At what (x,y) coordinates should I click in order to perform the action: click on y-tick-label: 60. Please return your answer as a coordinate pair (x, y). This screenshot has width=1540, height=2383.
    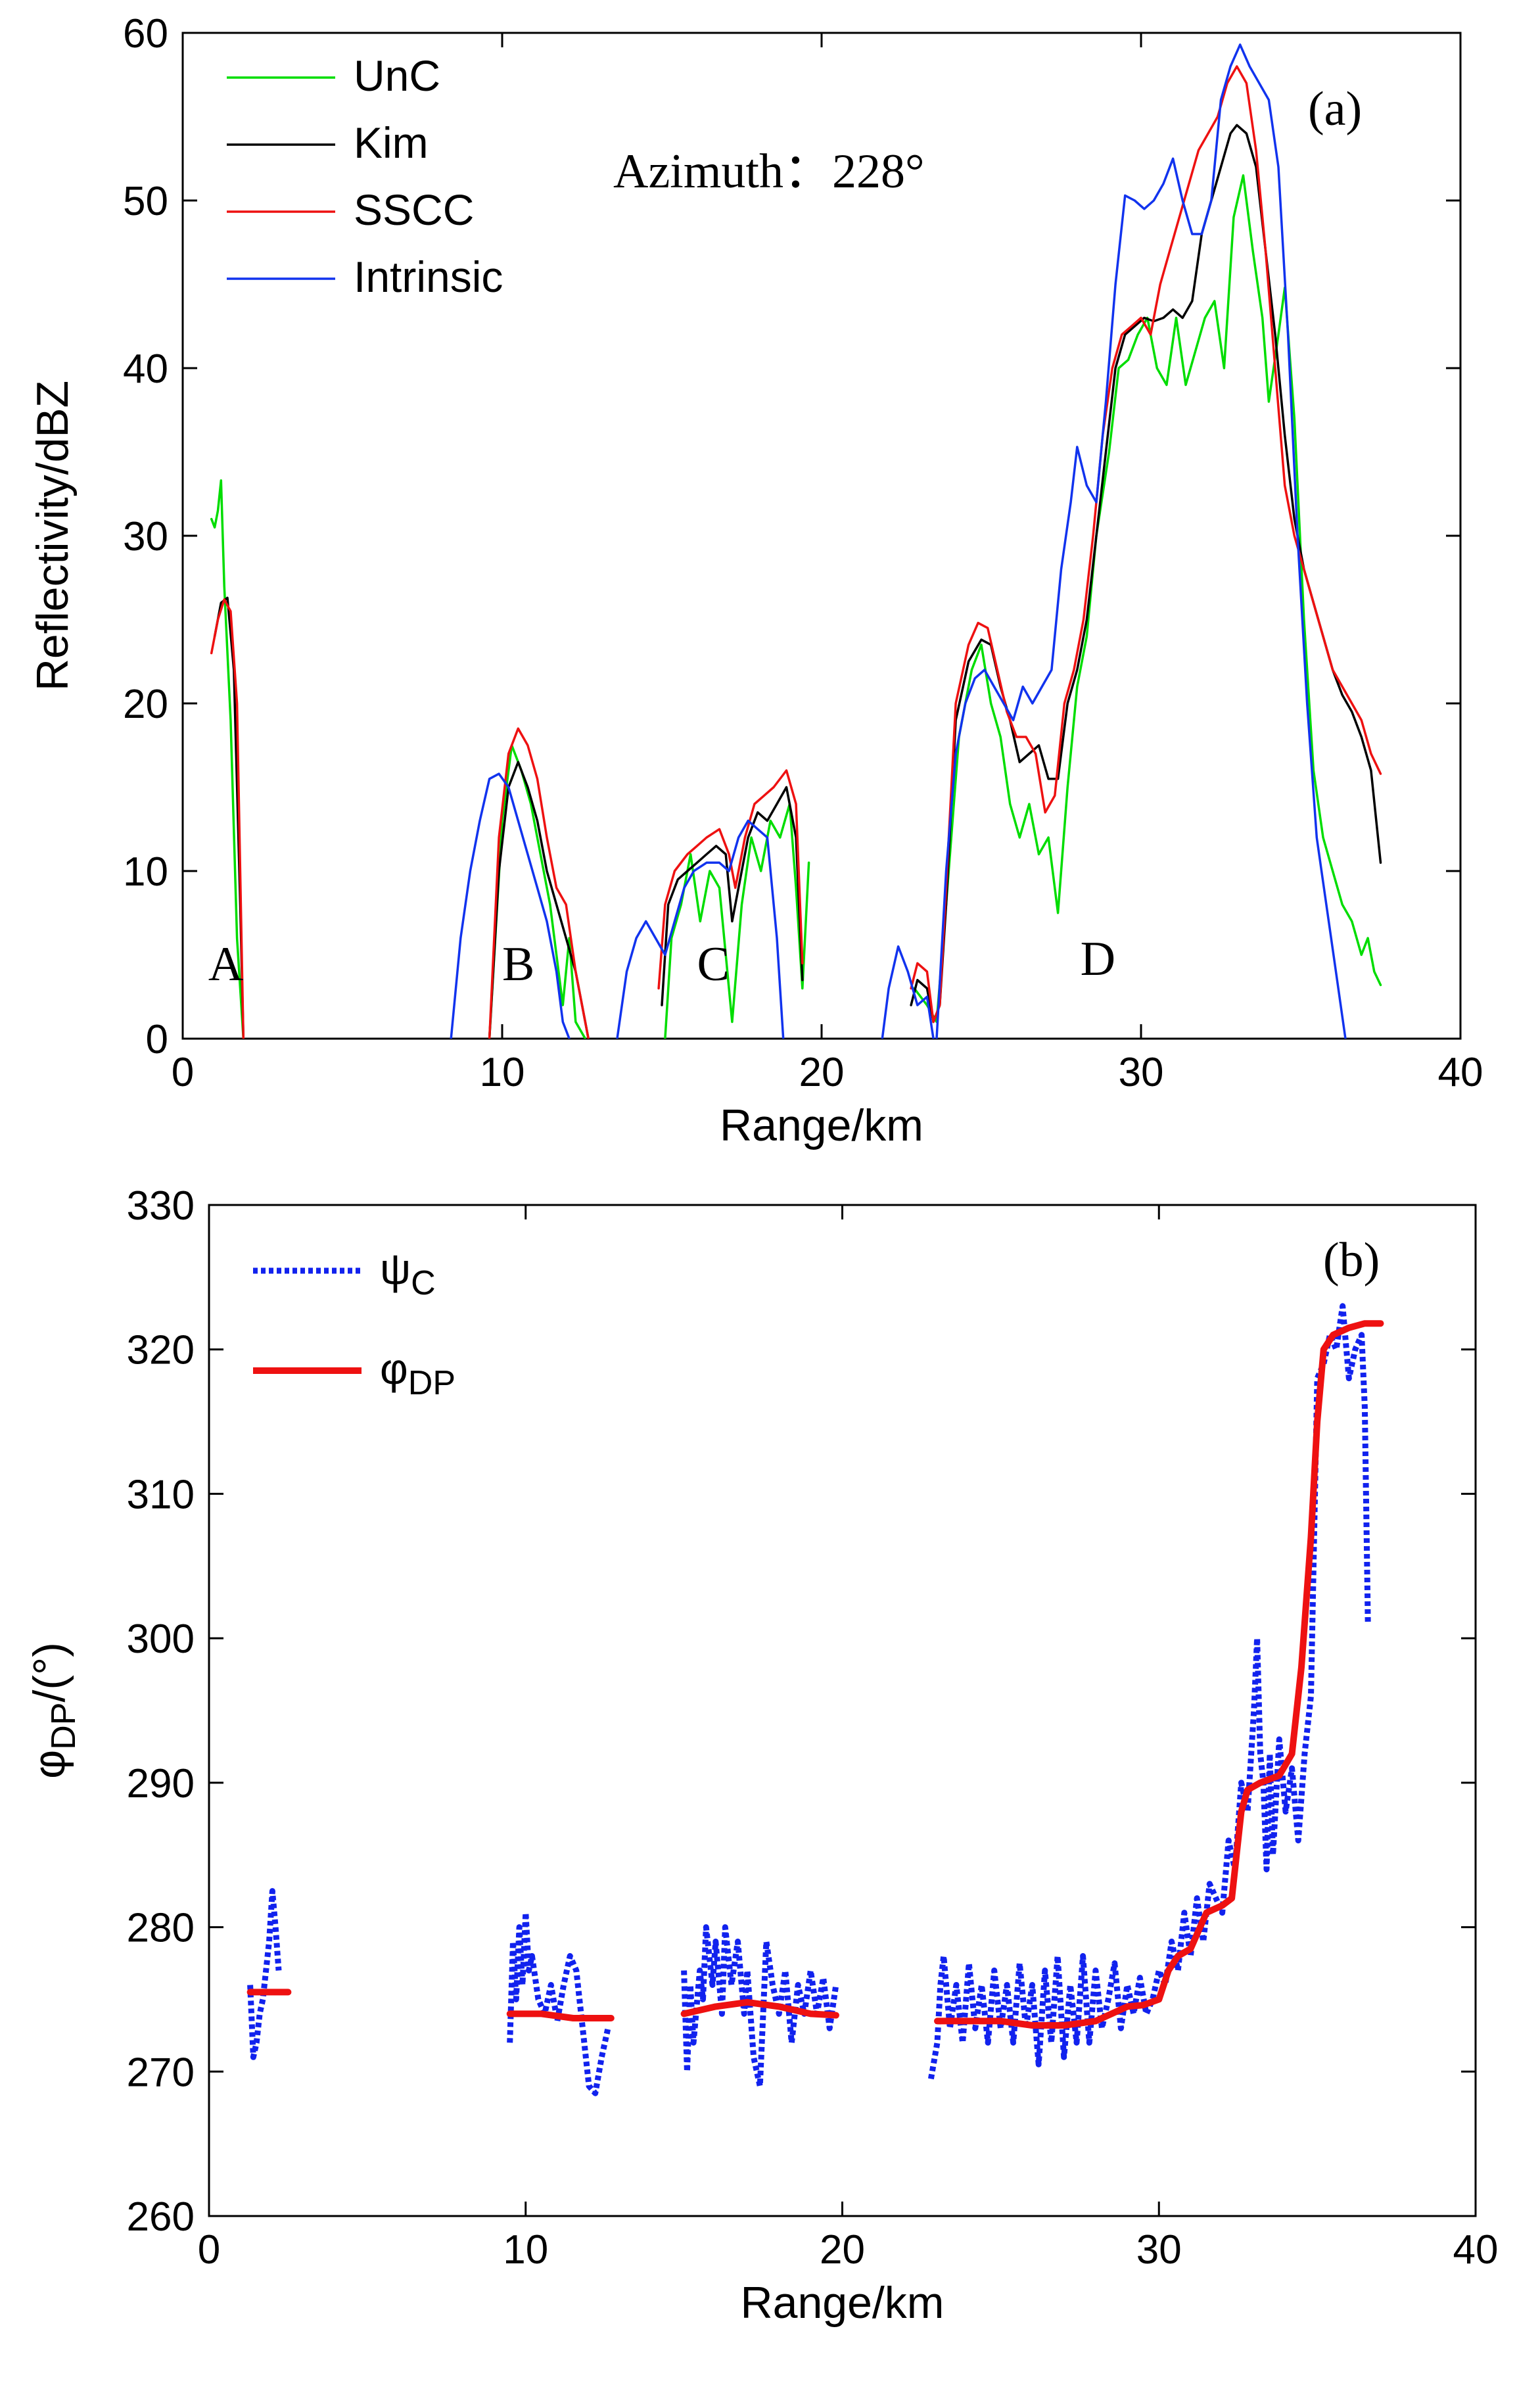
    Looking at the image, I should click on (145, 34).